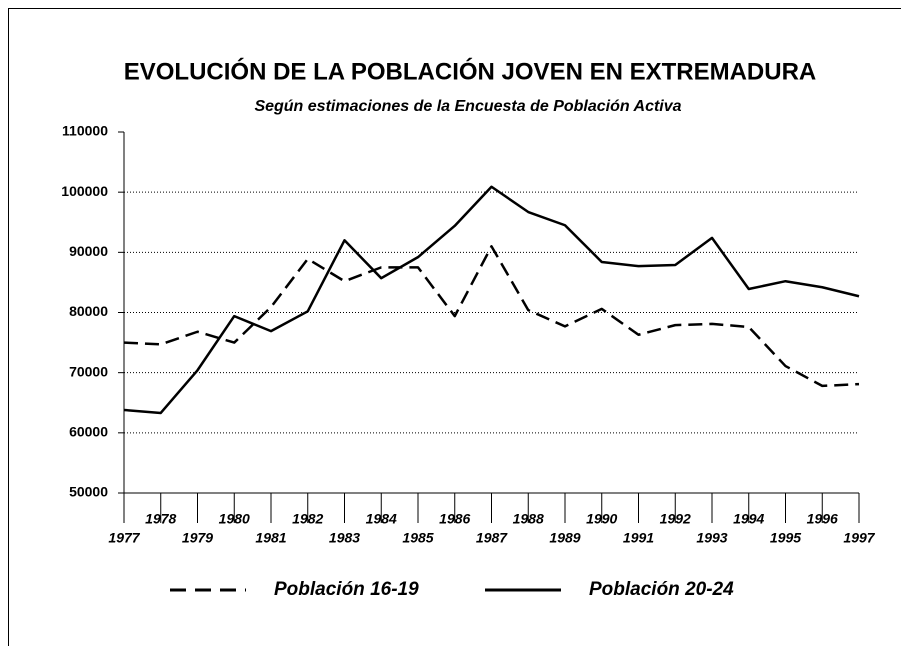  What do you see at coordinates (344, 538) in the screenshot?
I see `x-tick-label: 1983` at bounding box center [344, 538].